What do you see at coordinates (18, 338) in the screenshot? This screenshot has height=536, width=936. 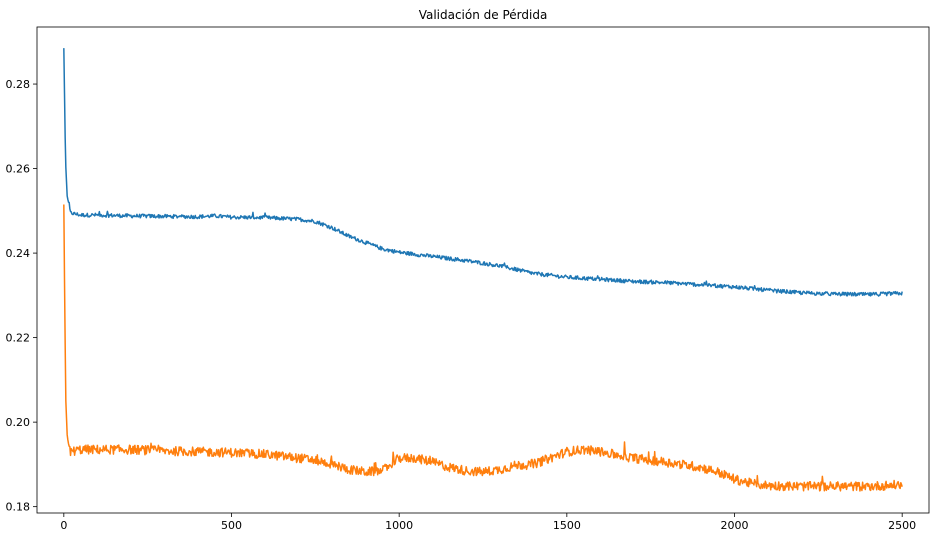 I see `y-tick-label: 0.22` at bounding box center [18, 338].